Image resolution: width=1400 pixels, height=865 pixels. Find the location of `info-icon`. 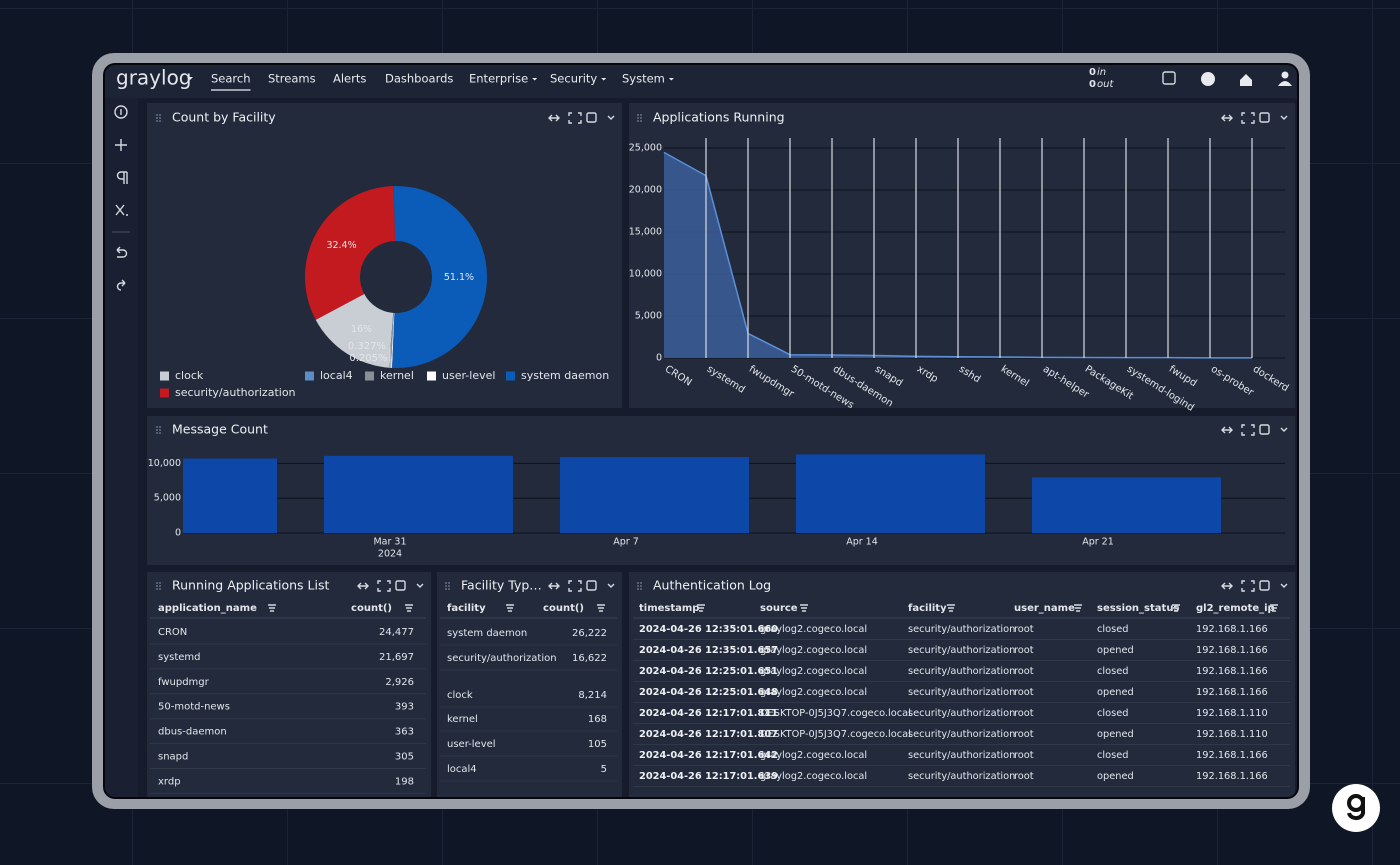

info-icon is located at coordinates (121, 112).